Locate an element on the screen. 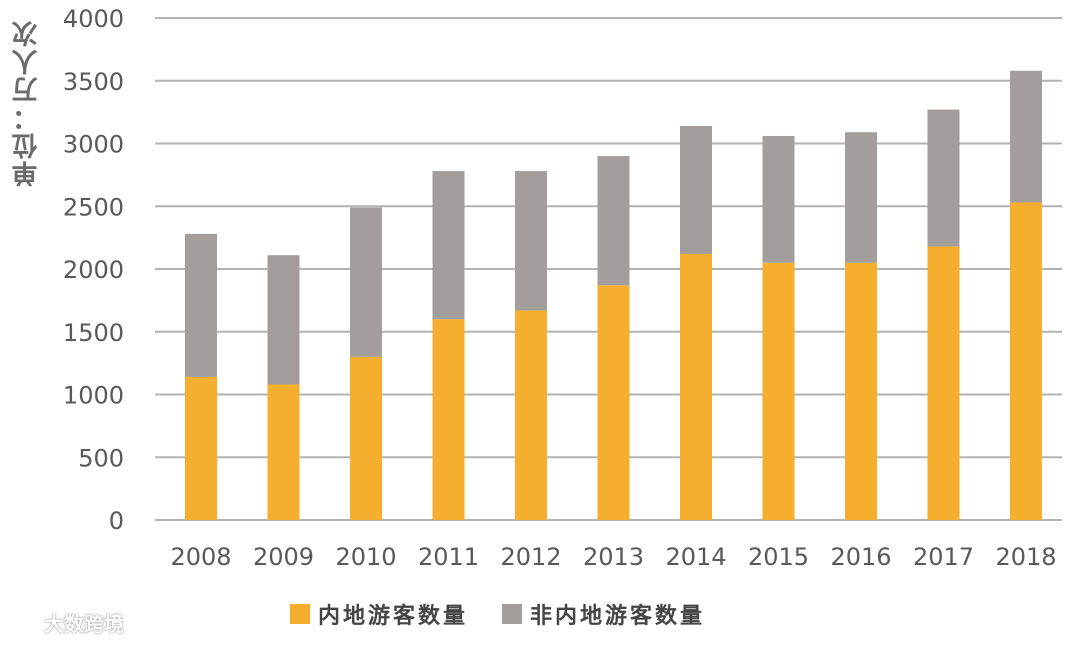 This screenshot has height=648, width=1080. legend-swatch-mainland is located at coordinates (300, 614).